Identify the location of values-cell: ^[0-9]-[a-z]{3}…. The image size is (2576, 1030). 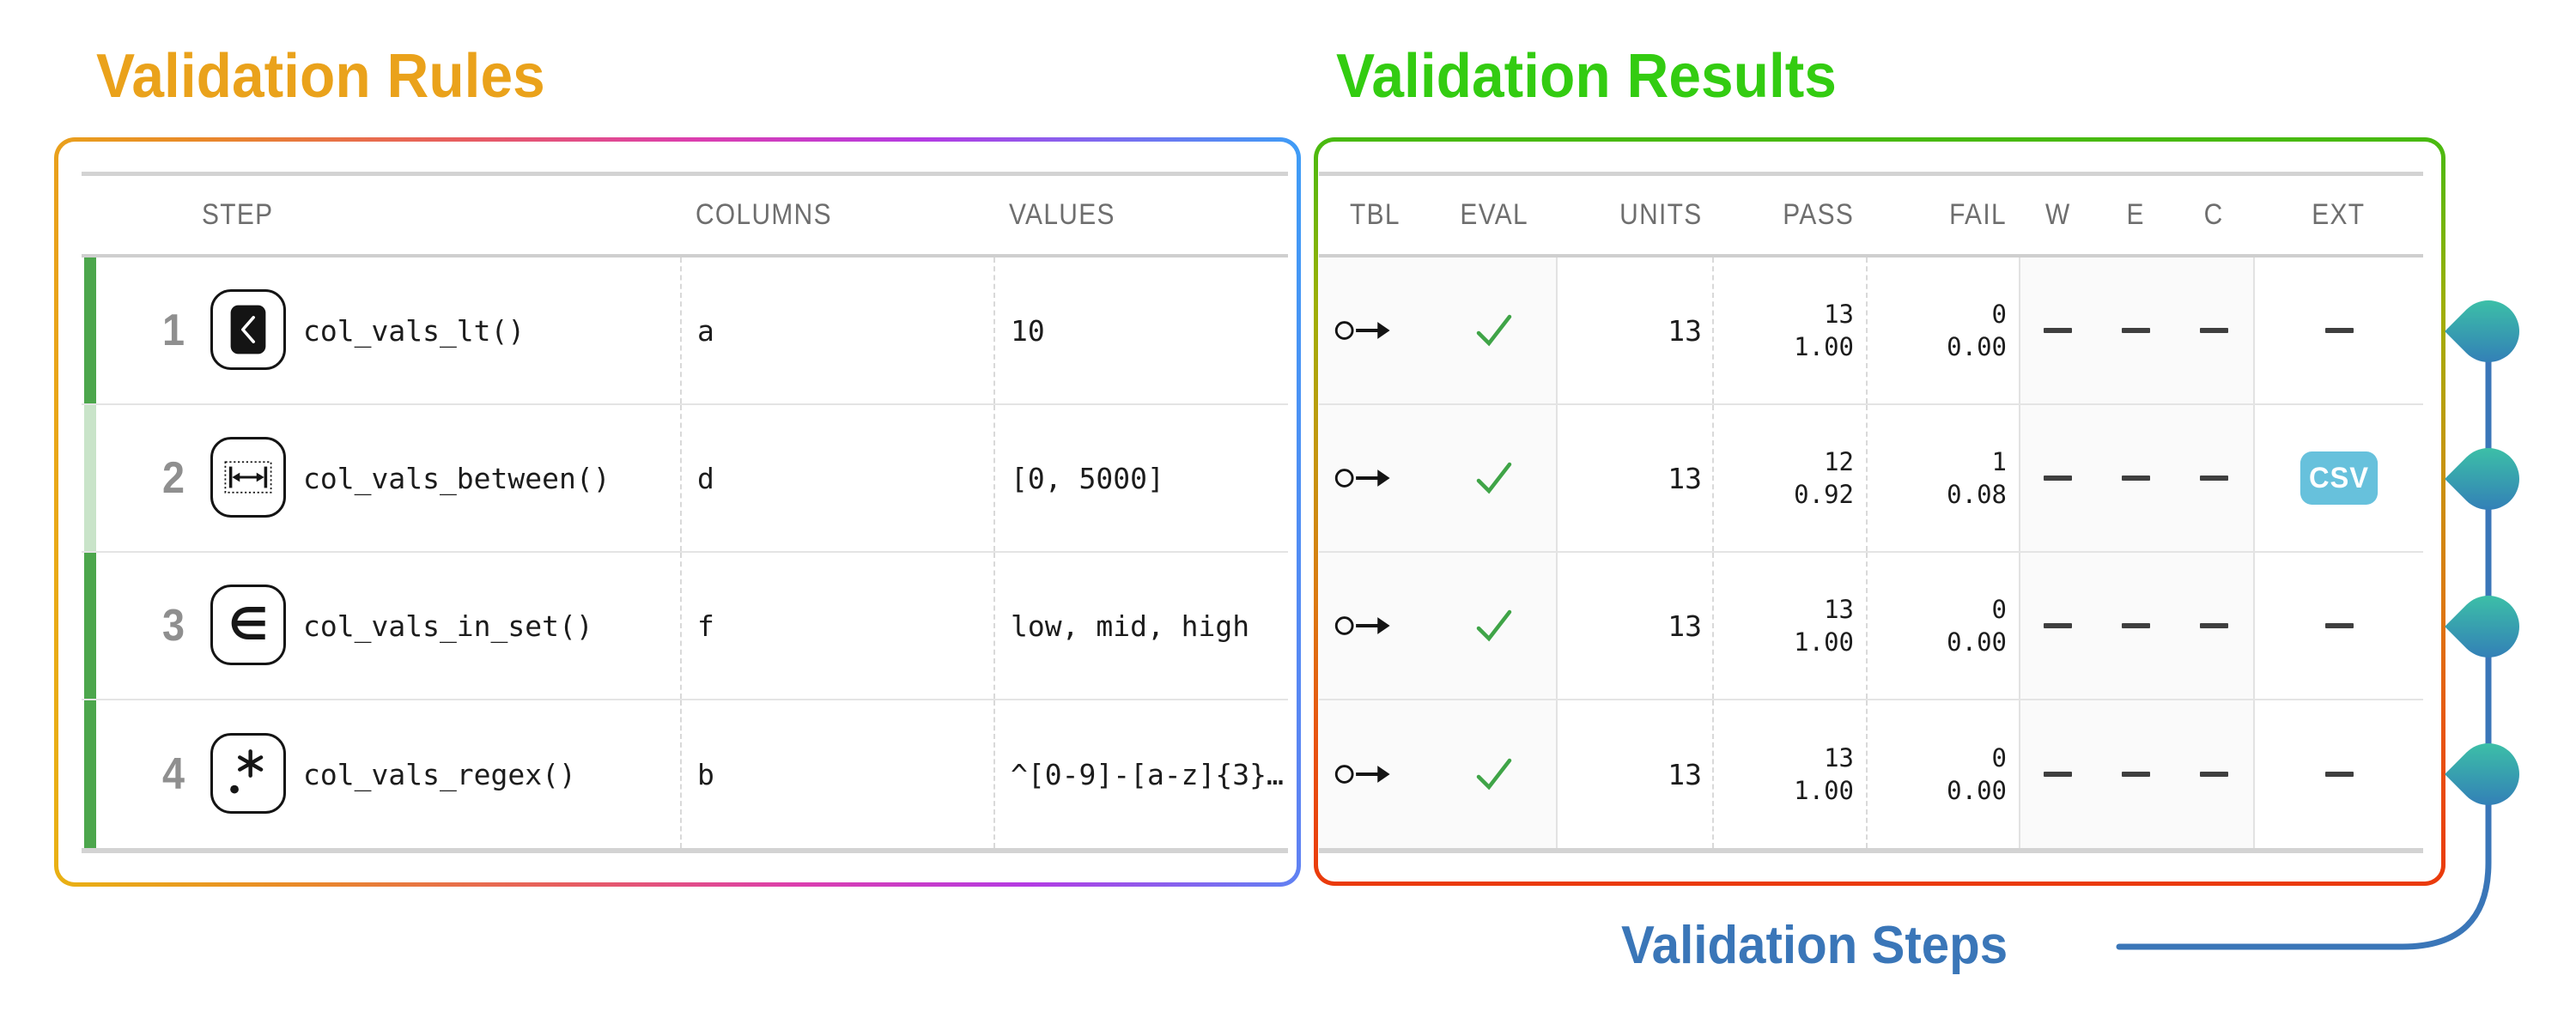
(1140, 774).